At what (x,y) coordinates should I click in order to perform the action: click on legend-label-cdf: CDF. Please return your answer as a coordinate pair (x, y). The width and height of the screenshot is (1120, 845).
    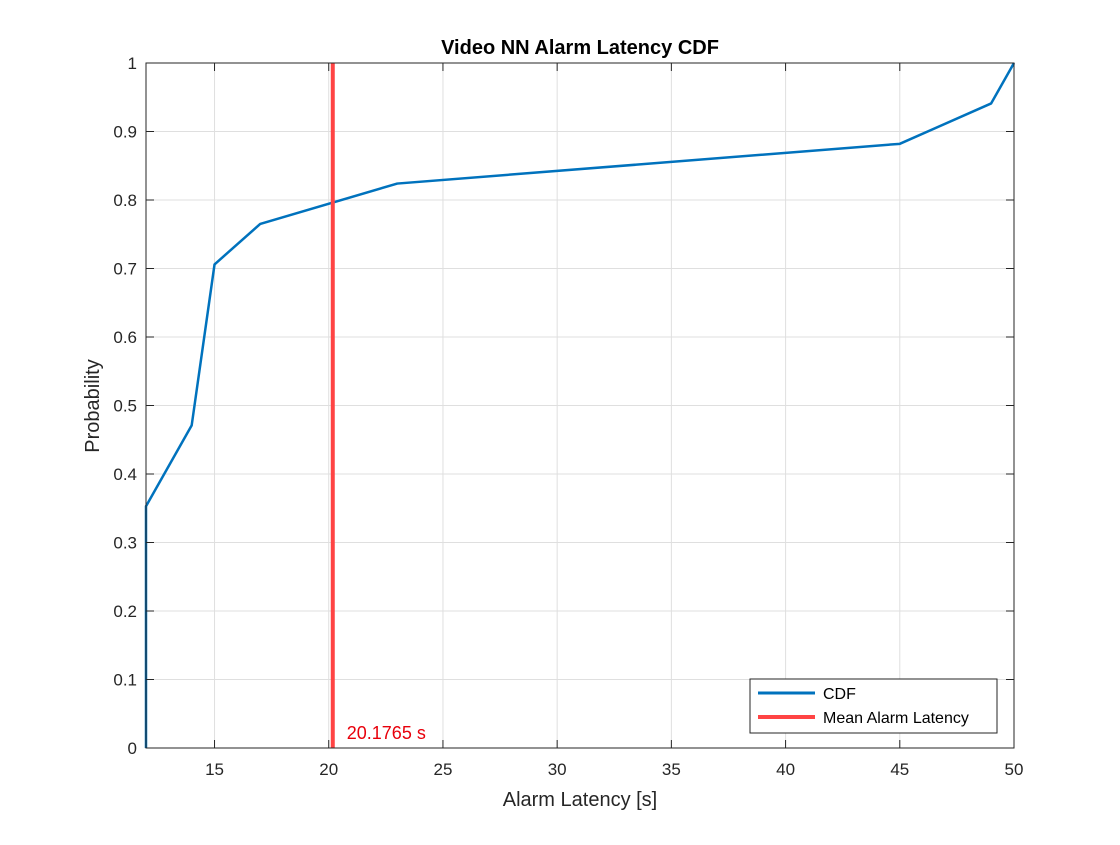
    Looking at the image, I should click on (839, 694).